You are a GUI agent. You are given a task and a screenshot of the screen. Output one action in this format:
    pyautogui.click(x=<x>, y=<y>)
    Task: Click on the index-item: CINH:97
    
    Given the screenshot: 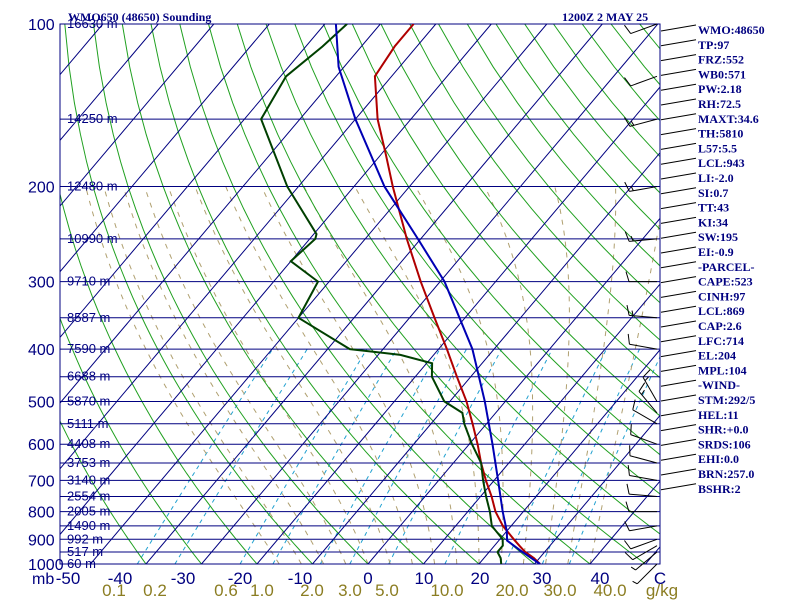 What is the action you would take?
    pyautogui.click(x=721, y=296)
    